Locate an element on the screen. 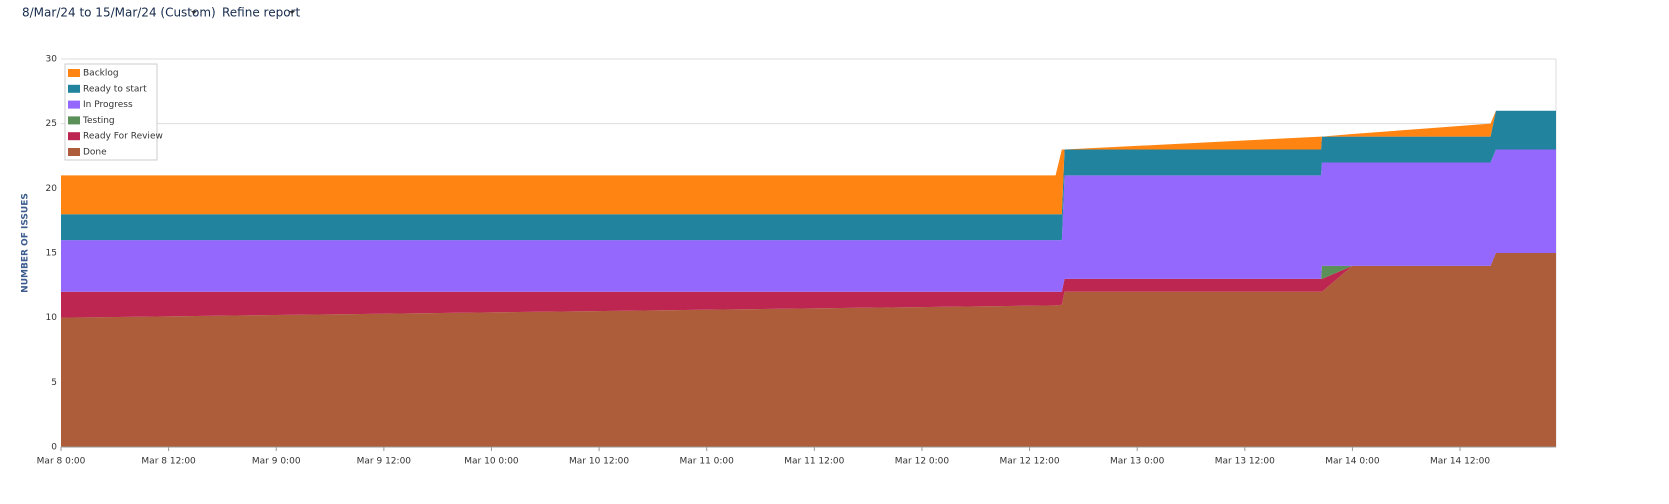 The height and width of the screenshot is (504, 1669). x-tick-label: Mar 14 12:00 is located at coordinates (1460, 462).